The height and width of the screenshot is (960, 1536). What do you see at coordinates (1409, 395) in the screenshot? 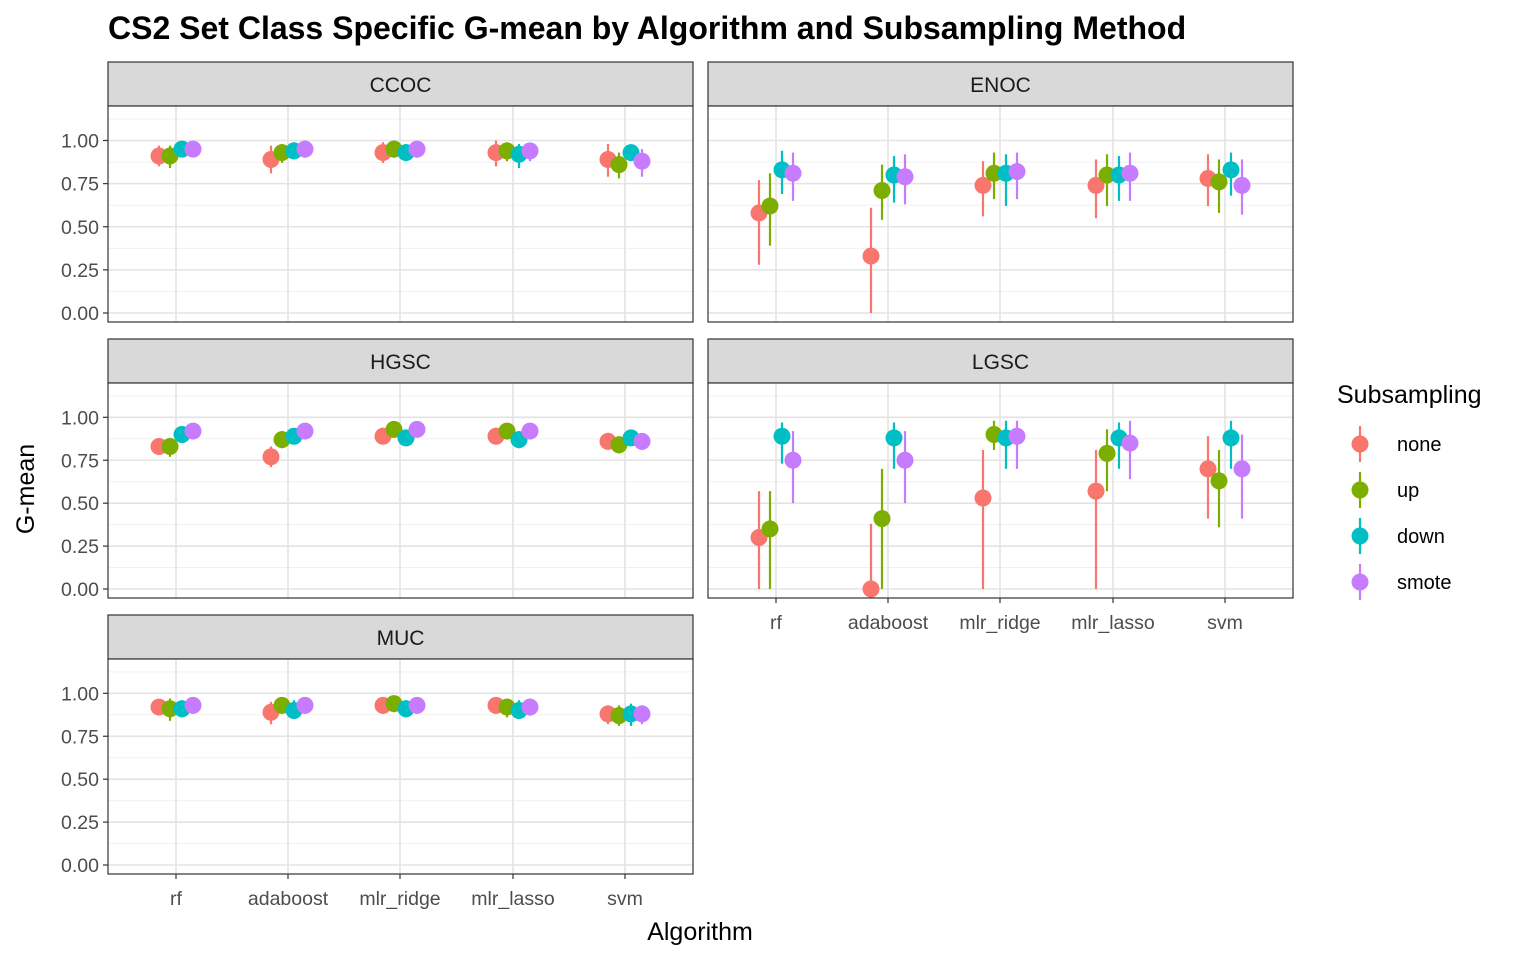
I see `legend-title: Subsampling` at bounding box center [1409, 395].